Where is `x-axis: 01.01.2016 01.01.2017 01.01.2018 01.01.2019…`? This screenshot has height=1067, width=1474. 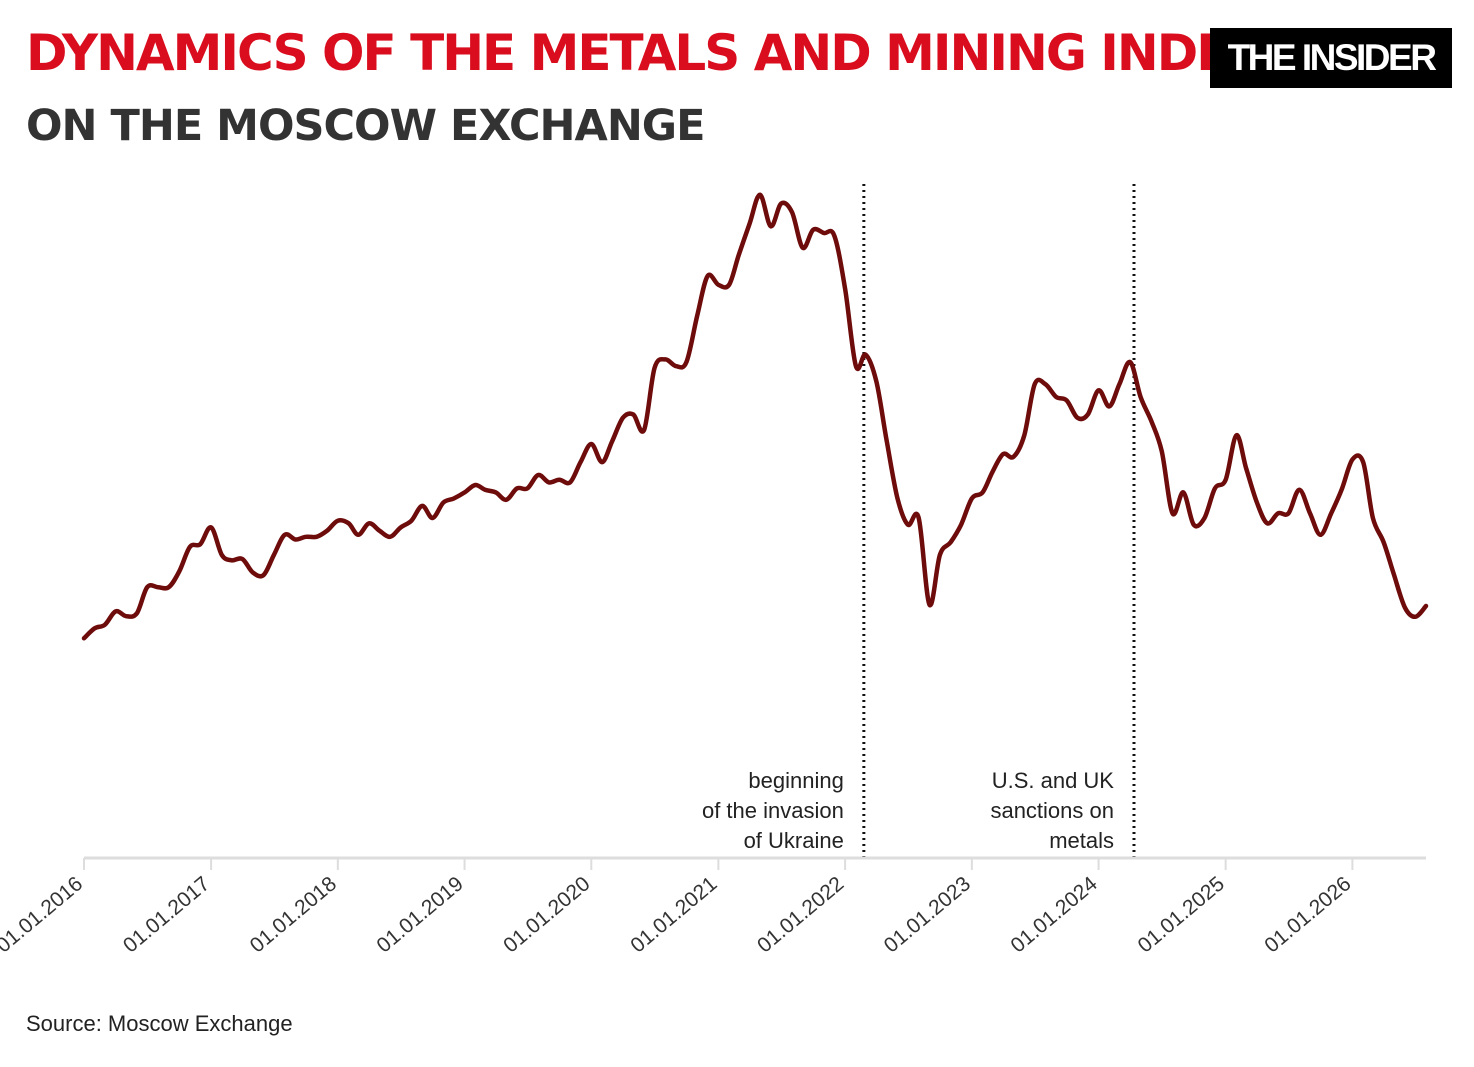 x-axis: 01.01.2016 01.01.2017 01.01.2018 01.01.2019… is located at coordinates (713, 906).